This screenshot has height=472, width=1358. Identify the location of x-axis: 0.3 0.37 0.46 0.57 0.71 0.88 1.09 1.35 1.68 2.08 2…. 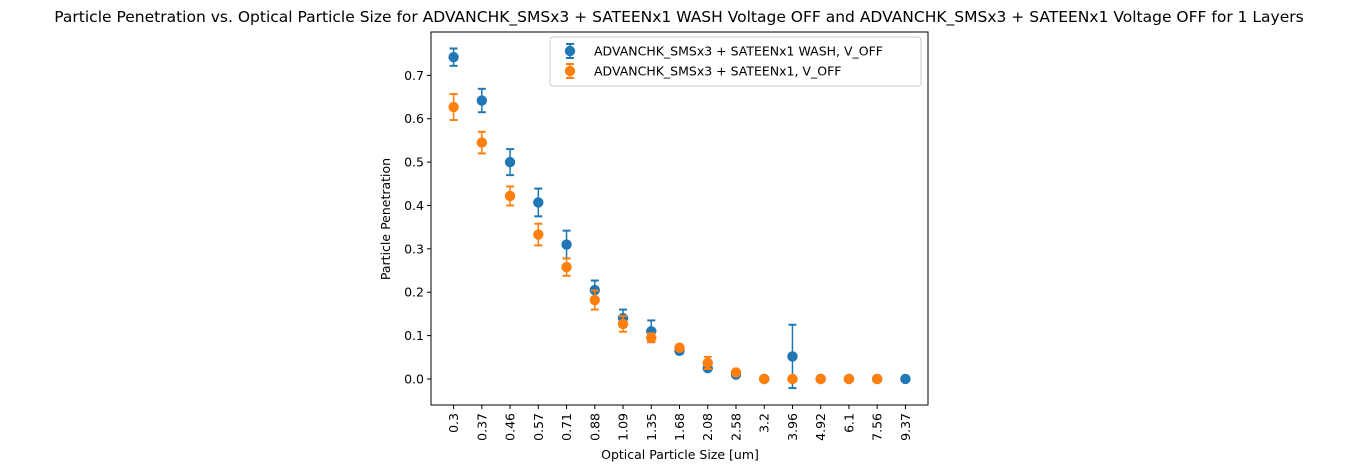
(679, 423).